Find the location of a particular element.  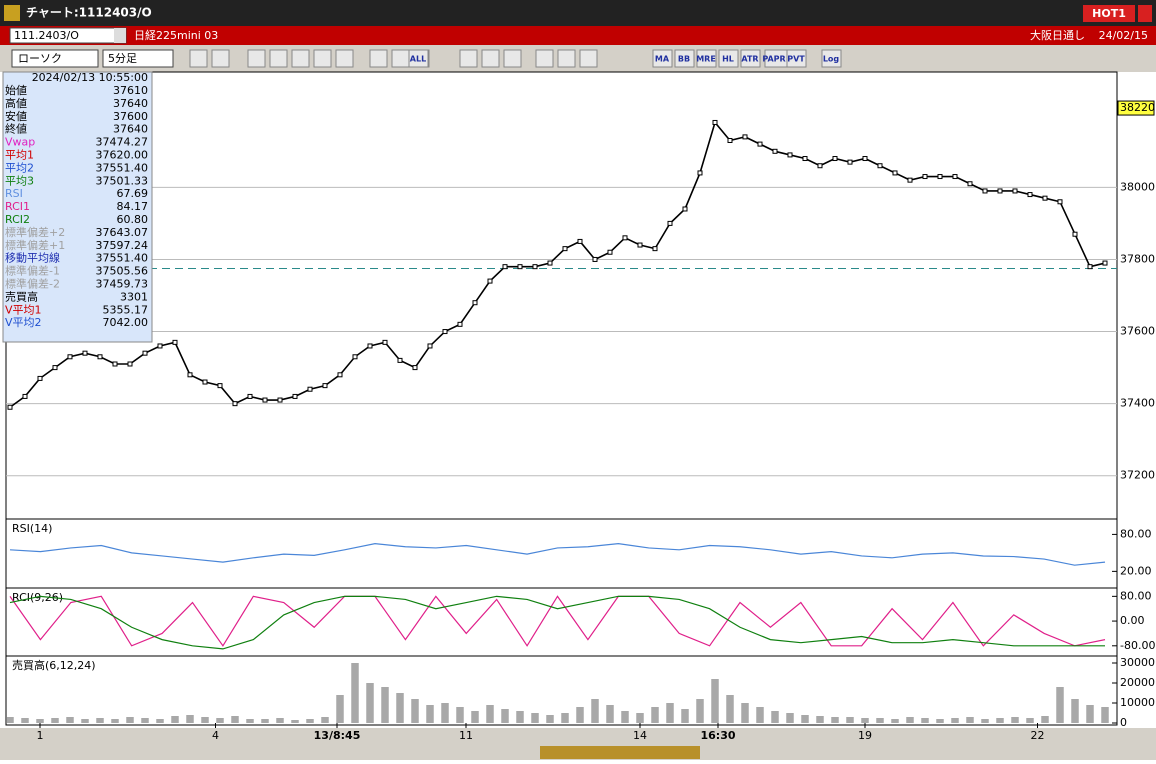

interval-select is located at coordinates (138, 58).